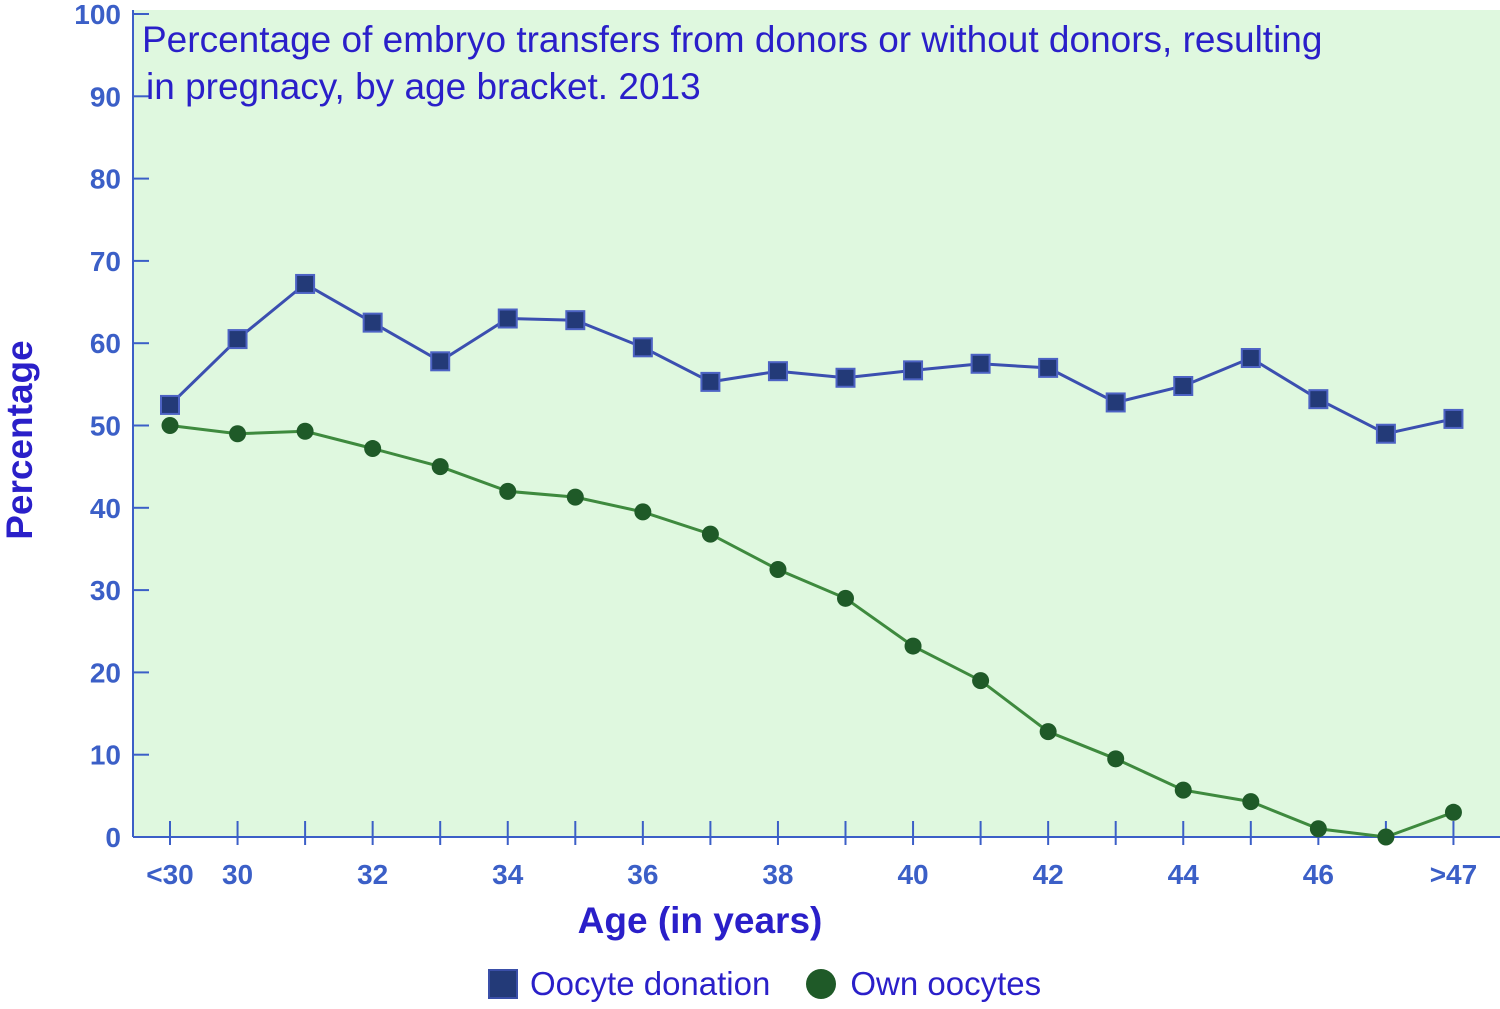 This screenshot has height=1009, width=1500. I want to click on x-tick-label: 40, so click(912, 874).